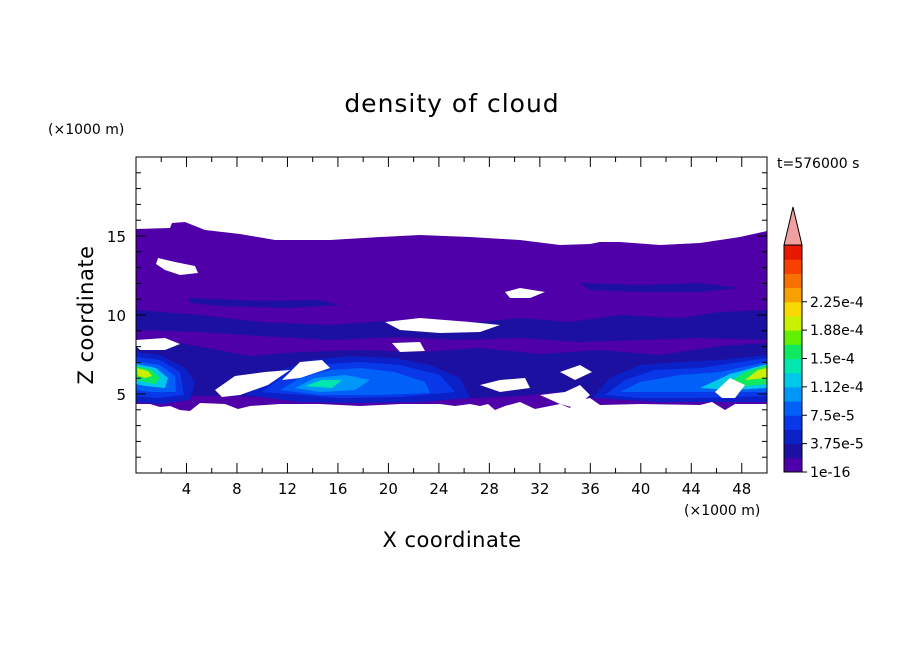 This screenshot has height=654, width=904. What do you see at coordinates (438, 489) in the screenshot?
I see `x-tick-label: 24` at bounding box center [438, 489].